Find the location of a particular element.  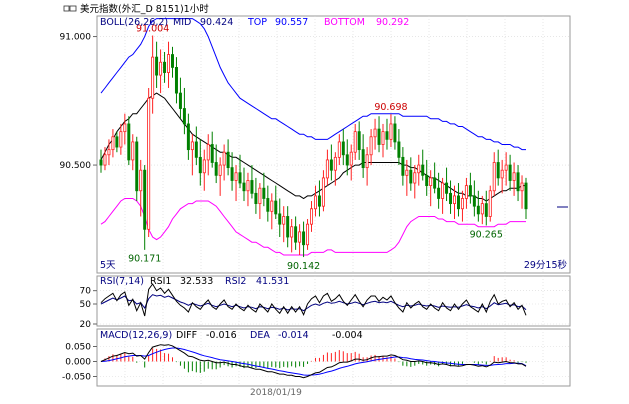

rsi1-line is located at coordinates (313, 300).